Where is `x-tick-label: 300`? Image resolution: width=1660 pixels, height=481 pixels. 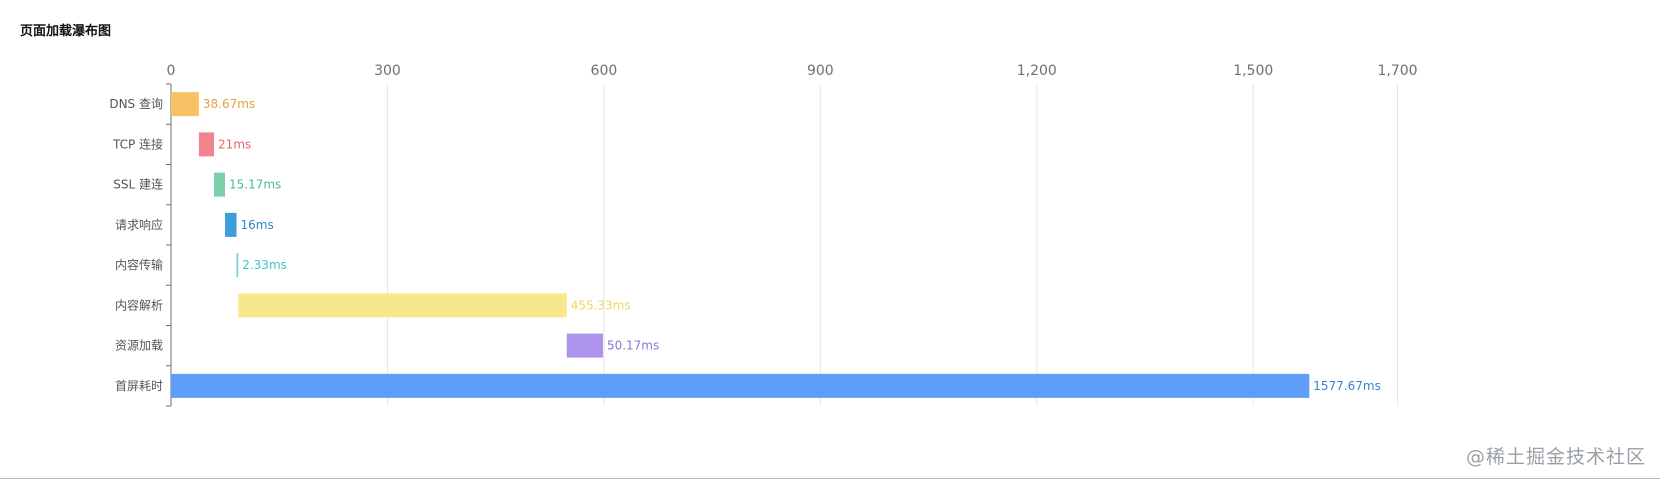 x-tick-label: 300 is located at coordinates (387, 71).